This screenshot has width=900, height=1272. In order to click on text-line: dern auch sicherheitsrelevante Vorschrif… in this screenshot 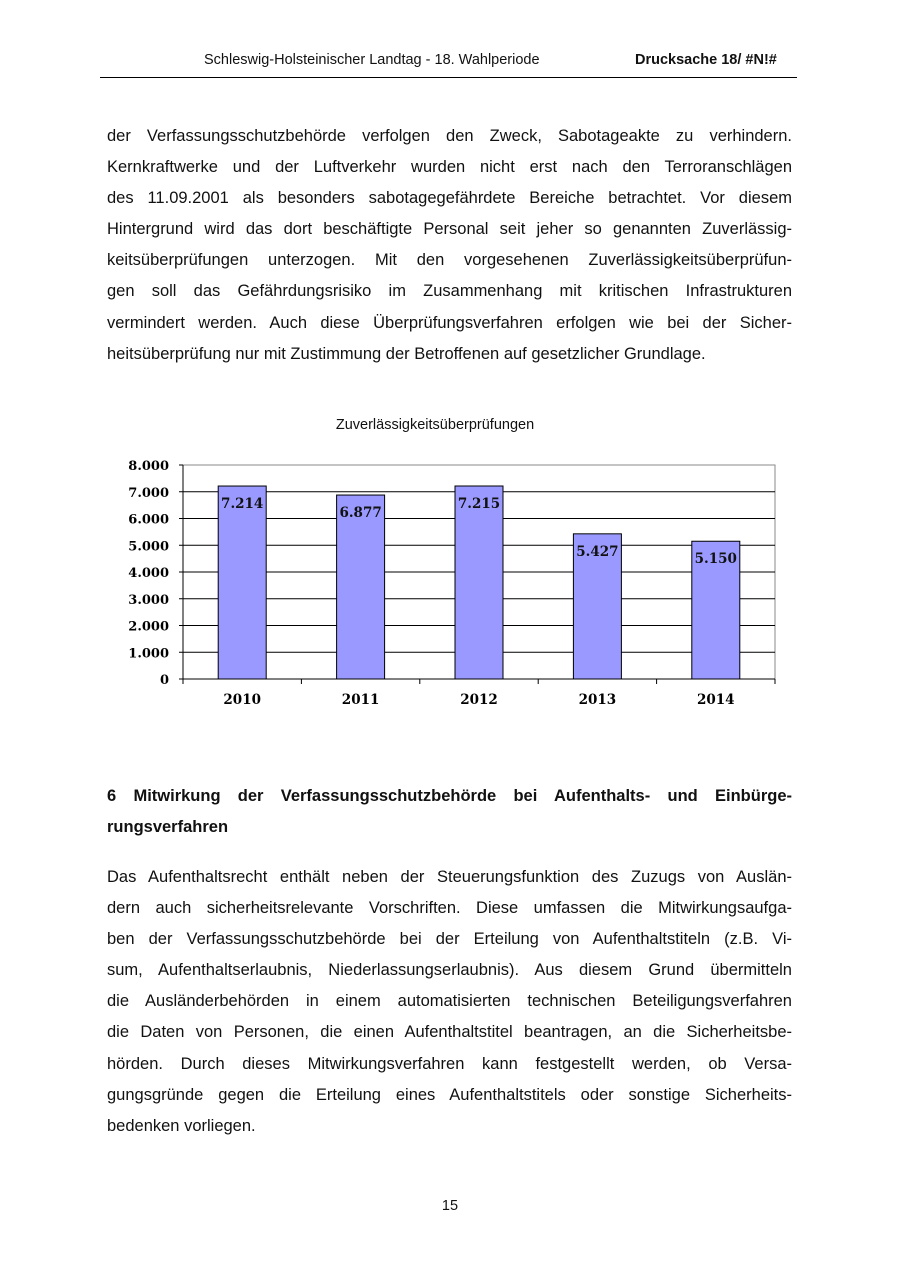, I will do `click(449, 908)`.